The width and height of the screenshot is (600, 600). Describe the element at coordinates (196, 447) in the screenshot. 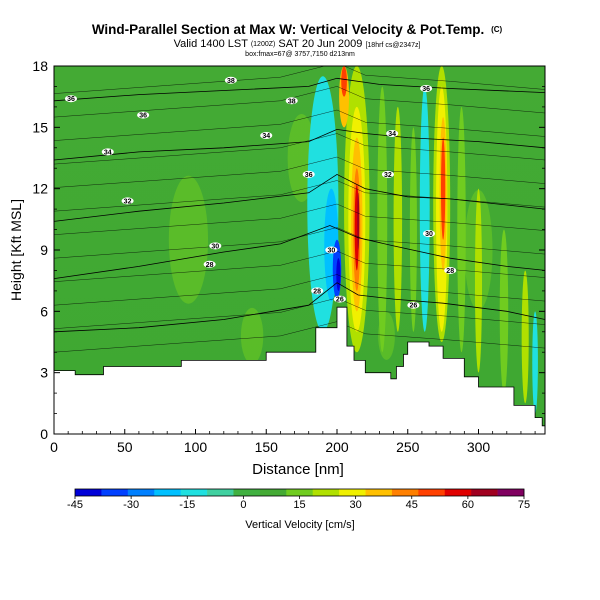

I see `x-tick-label: 100` at that location.